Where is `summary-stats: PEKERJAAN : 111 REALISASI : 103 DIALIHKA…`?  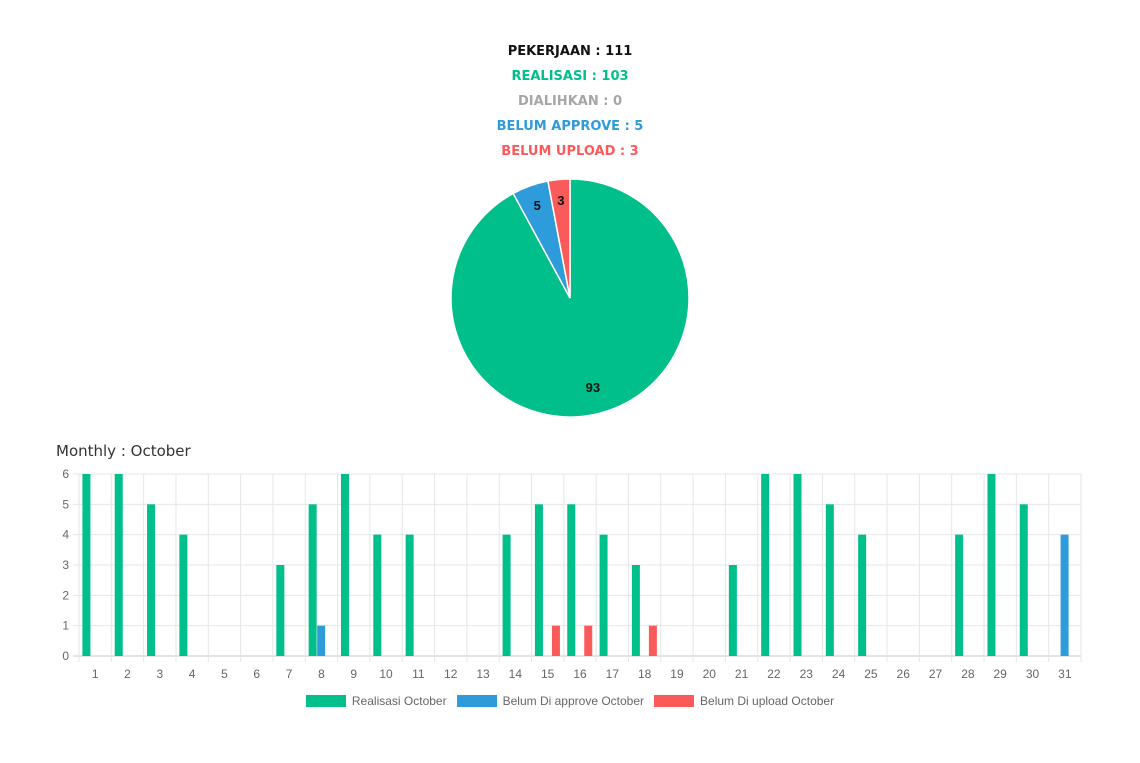
summary-stats: PEKERJAAN : 111 REALISASI : 103 DIALIHKA… is located at coordinates (570, 104).